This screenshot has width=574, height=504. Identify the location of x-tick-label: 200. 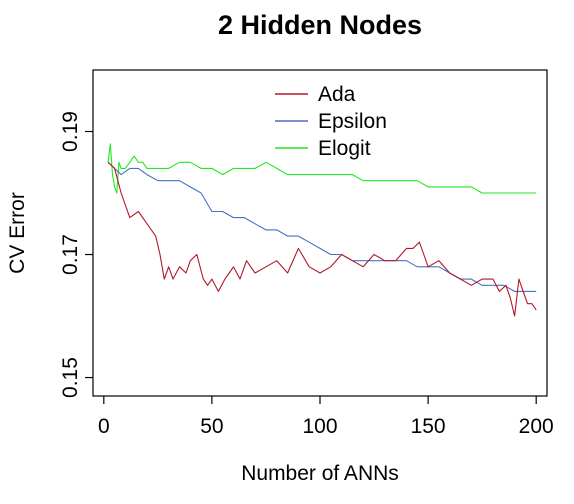
(536, 426).